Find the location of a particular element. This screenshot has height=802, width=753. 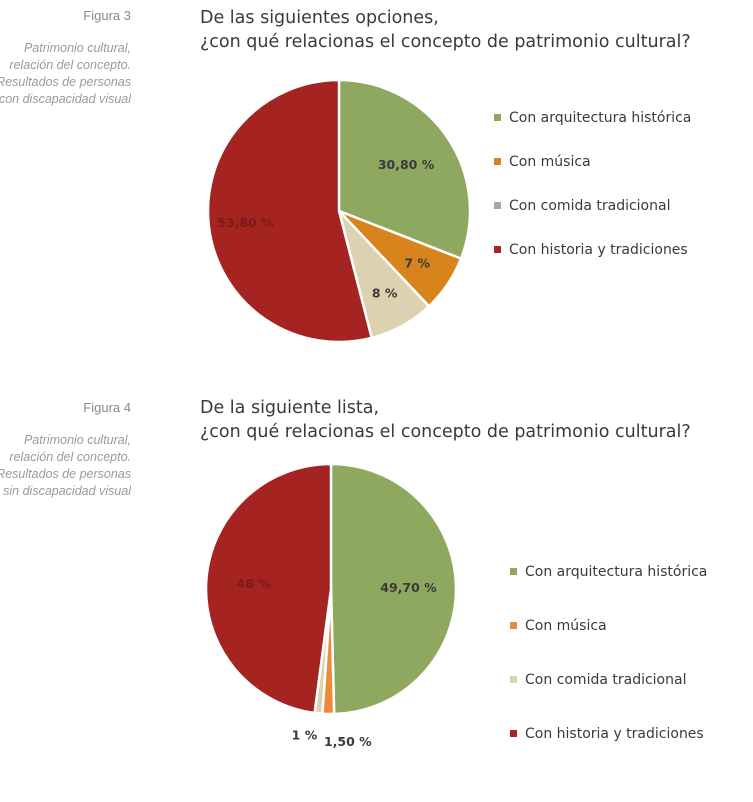

legend-item-1-1: Con arquitectura histórica is located at coordinates (592, 118).